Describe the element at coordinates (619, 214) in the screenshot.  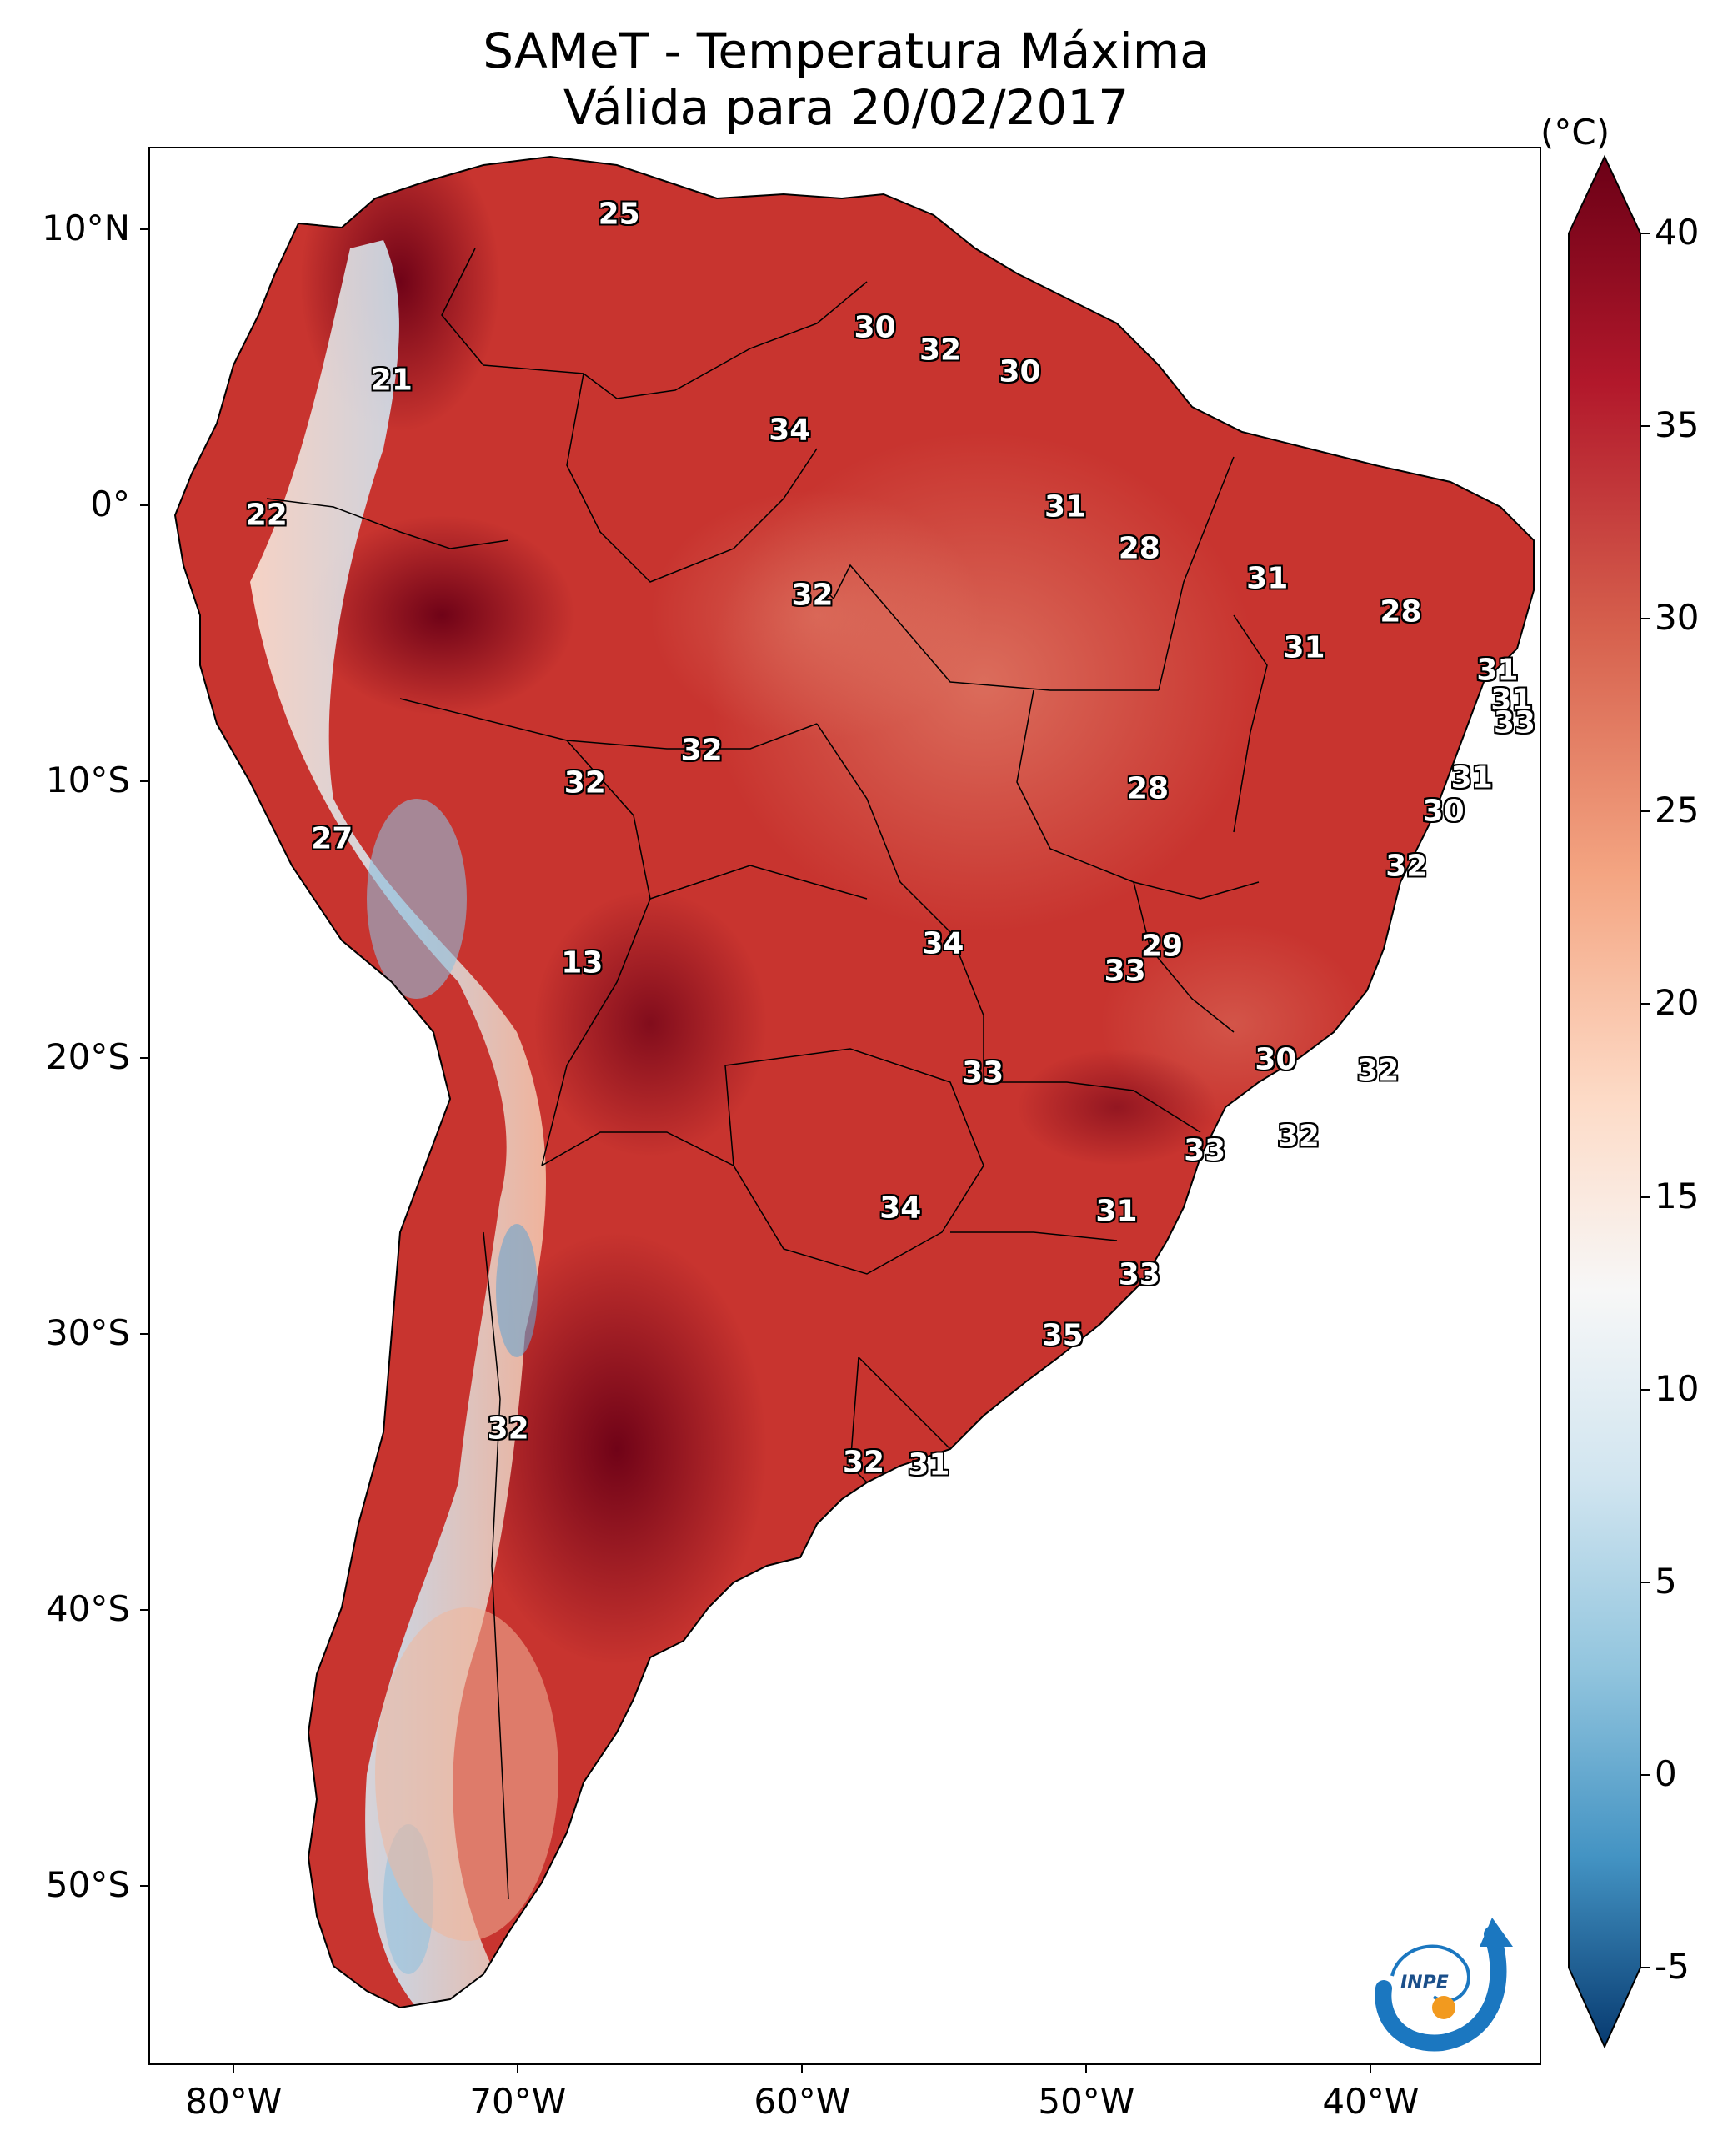
I see `temperature-value-label: 25` at that location.